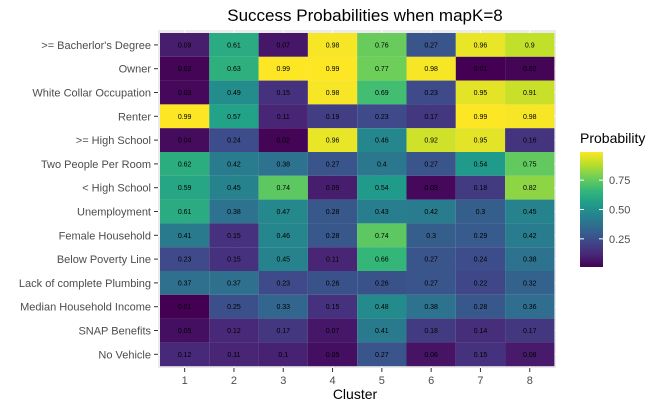  I want to click on cell-value-label: 0.91, so click(530, 93).